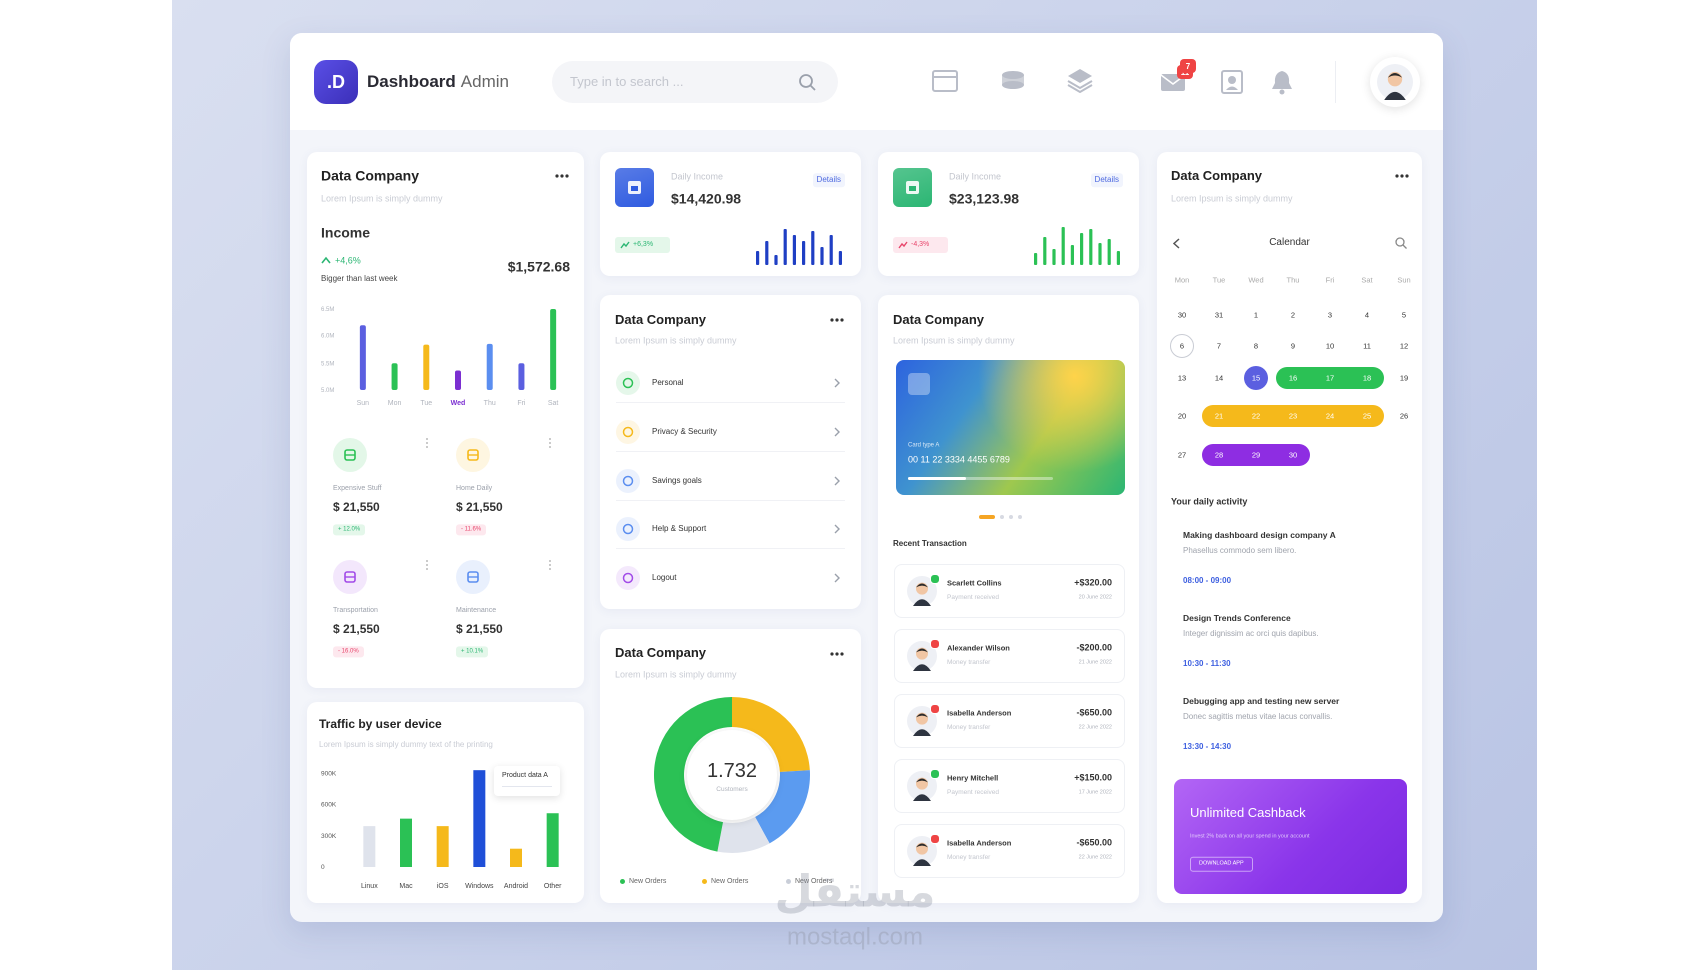 Image resolution: width=1700 pixels, height=970 pixels. I want to click on calendar-day: 1, so click(1256, 315).